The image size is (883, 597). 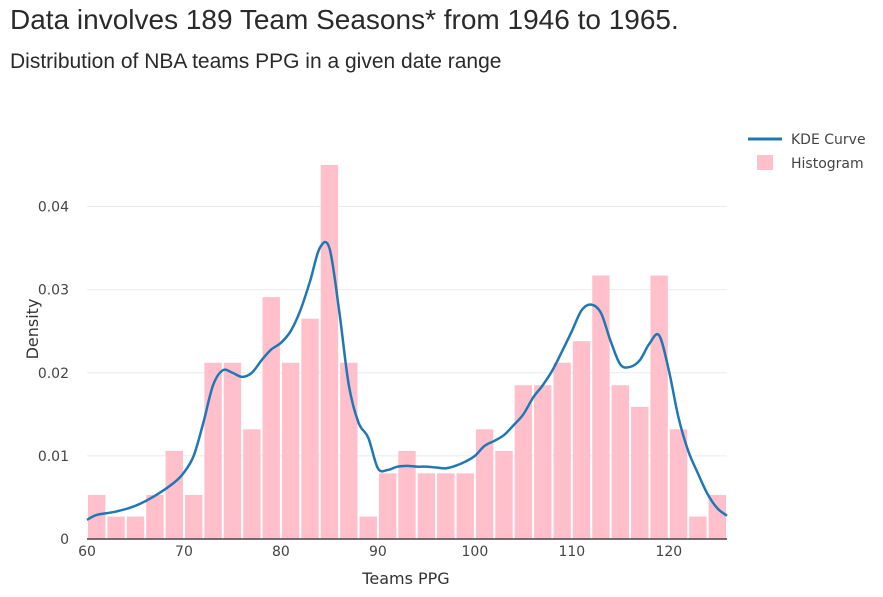 I want to click on x-tick-label: 90, so click(x=378, y=552).